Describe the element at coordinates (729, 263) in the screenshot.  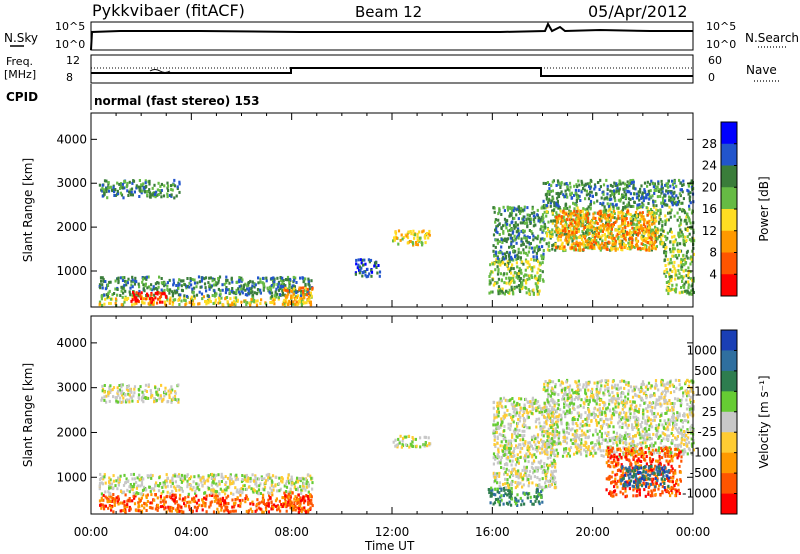
I see `power-colorbar-segment` at that location.